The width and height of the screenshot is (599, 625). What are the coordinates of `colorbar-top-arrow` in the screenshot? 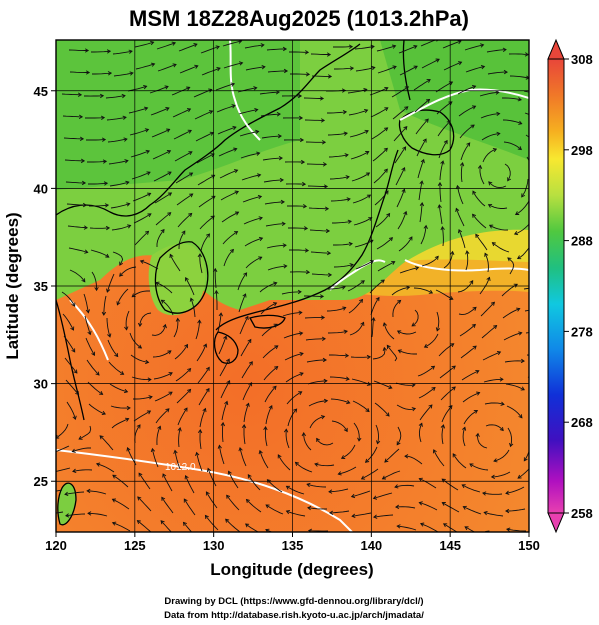 It's located at (556, 49).